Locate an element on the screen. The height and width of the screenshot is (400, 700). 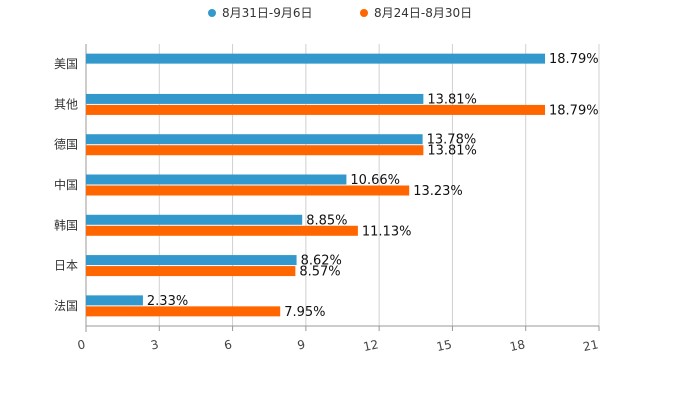
x-tick-label: 9 is located at coordinates (301, 344).